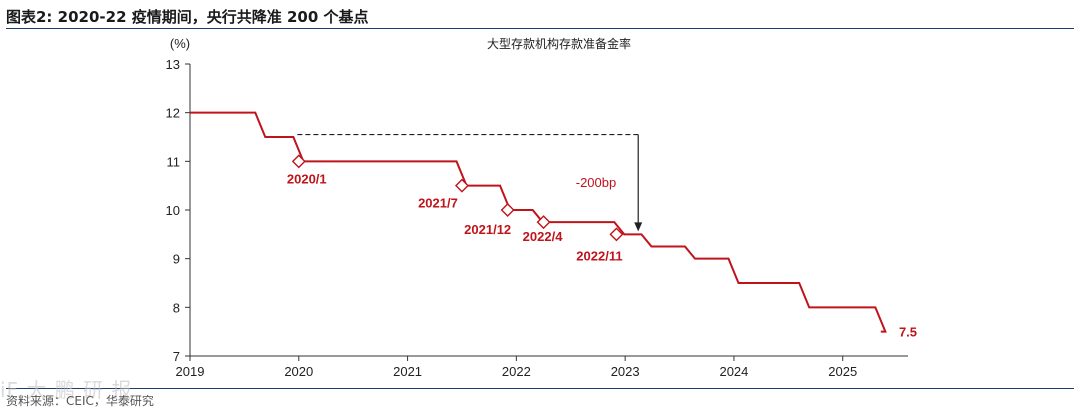 The image size is (1080, 414). Describe the element at coordinates (908, 332) in the screenshot. I see `last-value-label: 7.5` at that location.